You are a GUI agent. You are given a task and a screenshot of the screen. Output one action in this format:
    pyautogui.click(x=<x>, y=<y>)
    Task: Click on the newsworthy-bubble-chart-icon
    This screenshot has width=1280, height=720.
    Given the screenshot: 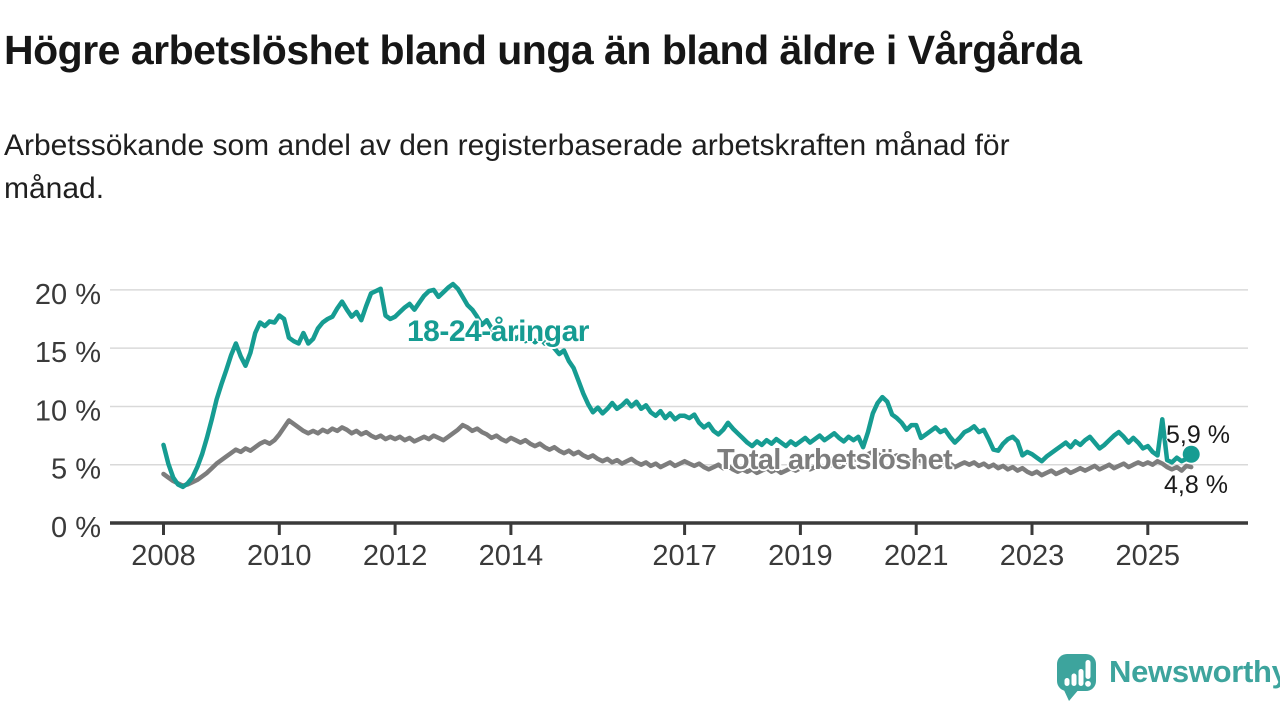 What is the action you would take?
    pyautogui.click(x=1076, y=677)
    